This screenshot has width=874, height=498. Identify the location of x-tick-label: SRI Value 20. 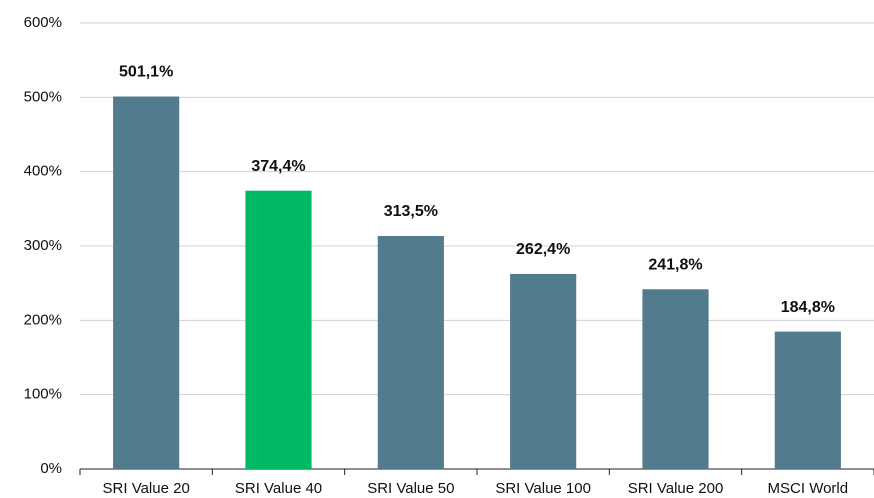
(146, 488).